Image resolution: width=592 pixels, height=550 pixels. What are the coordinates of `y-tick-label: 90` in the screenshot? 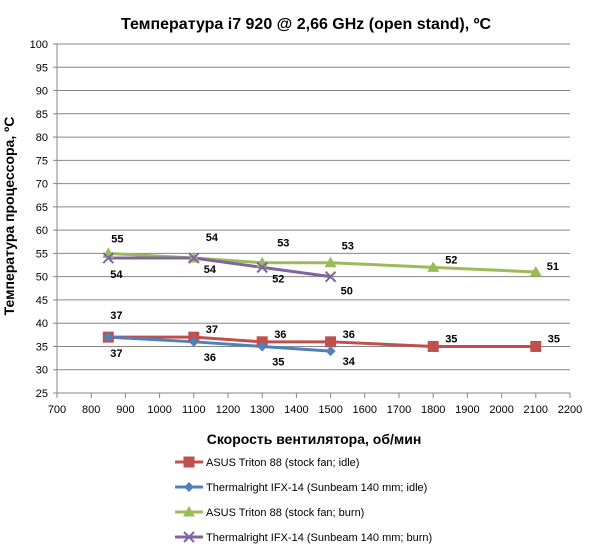 It's located at (42, 92).